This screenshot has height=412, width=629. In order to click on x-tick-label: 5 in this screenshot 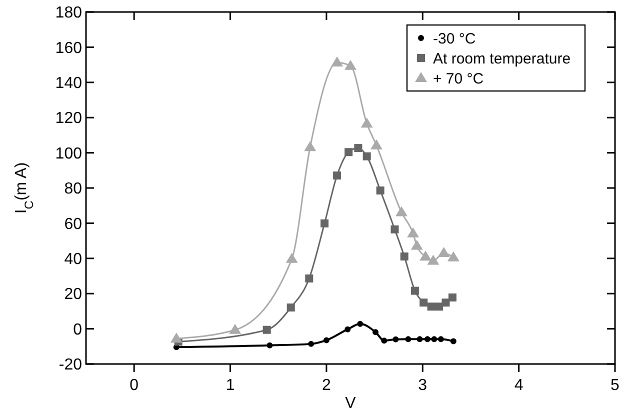, I will do `click(615, 385)`.